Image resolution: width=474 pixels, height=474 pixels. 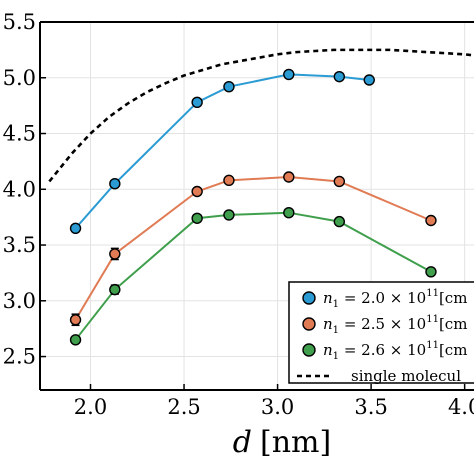 What do you see at coordinates (432, 319) in the screenshot?
I see `legend-sup-1: 11` at bounding box center [432, 319].